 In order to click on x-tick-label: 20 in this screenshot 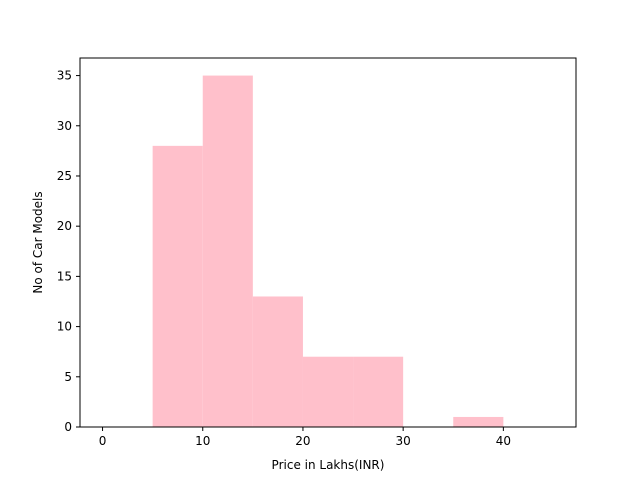, I will do `click(302, 441)`.